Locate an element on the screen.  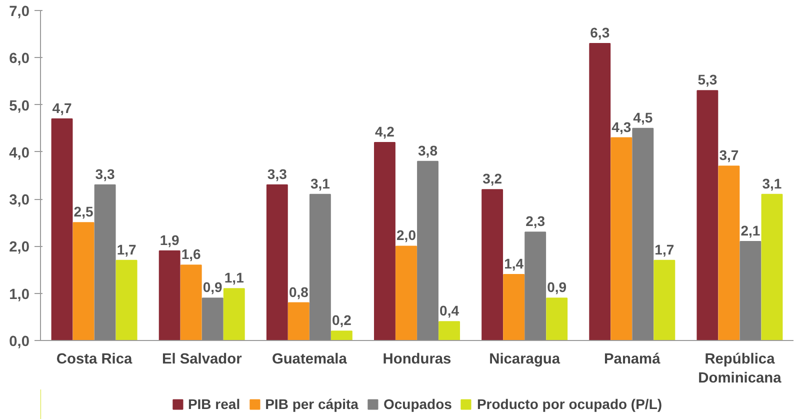
x-tick-label: República Dominicana is located at coordinates (740, 369).